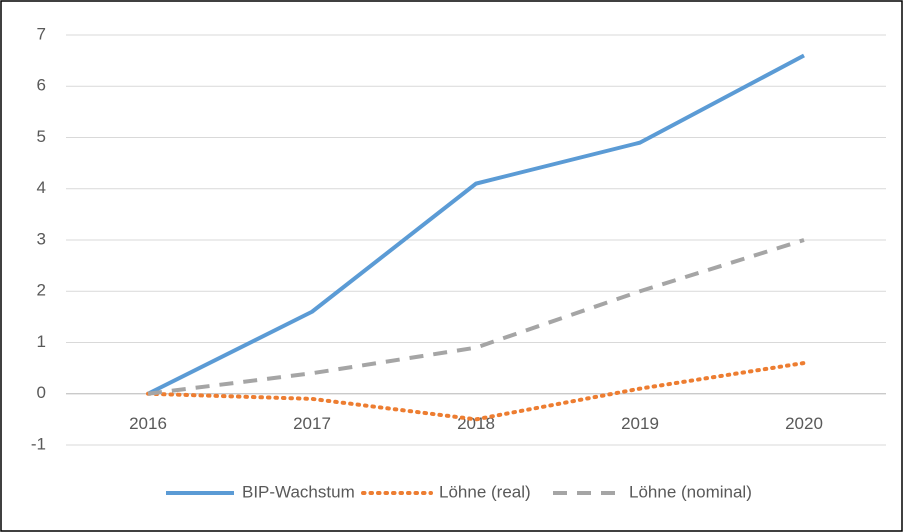 Image resolution: width=903 pixels, height=532 pixels. Describe the element at coordinates (690, 491) in the screenshot. I see `legend-label: Löhne (nominal)` at that location.